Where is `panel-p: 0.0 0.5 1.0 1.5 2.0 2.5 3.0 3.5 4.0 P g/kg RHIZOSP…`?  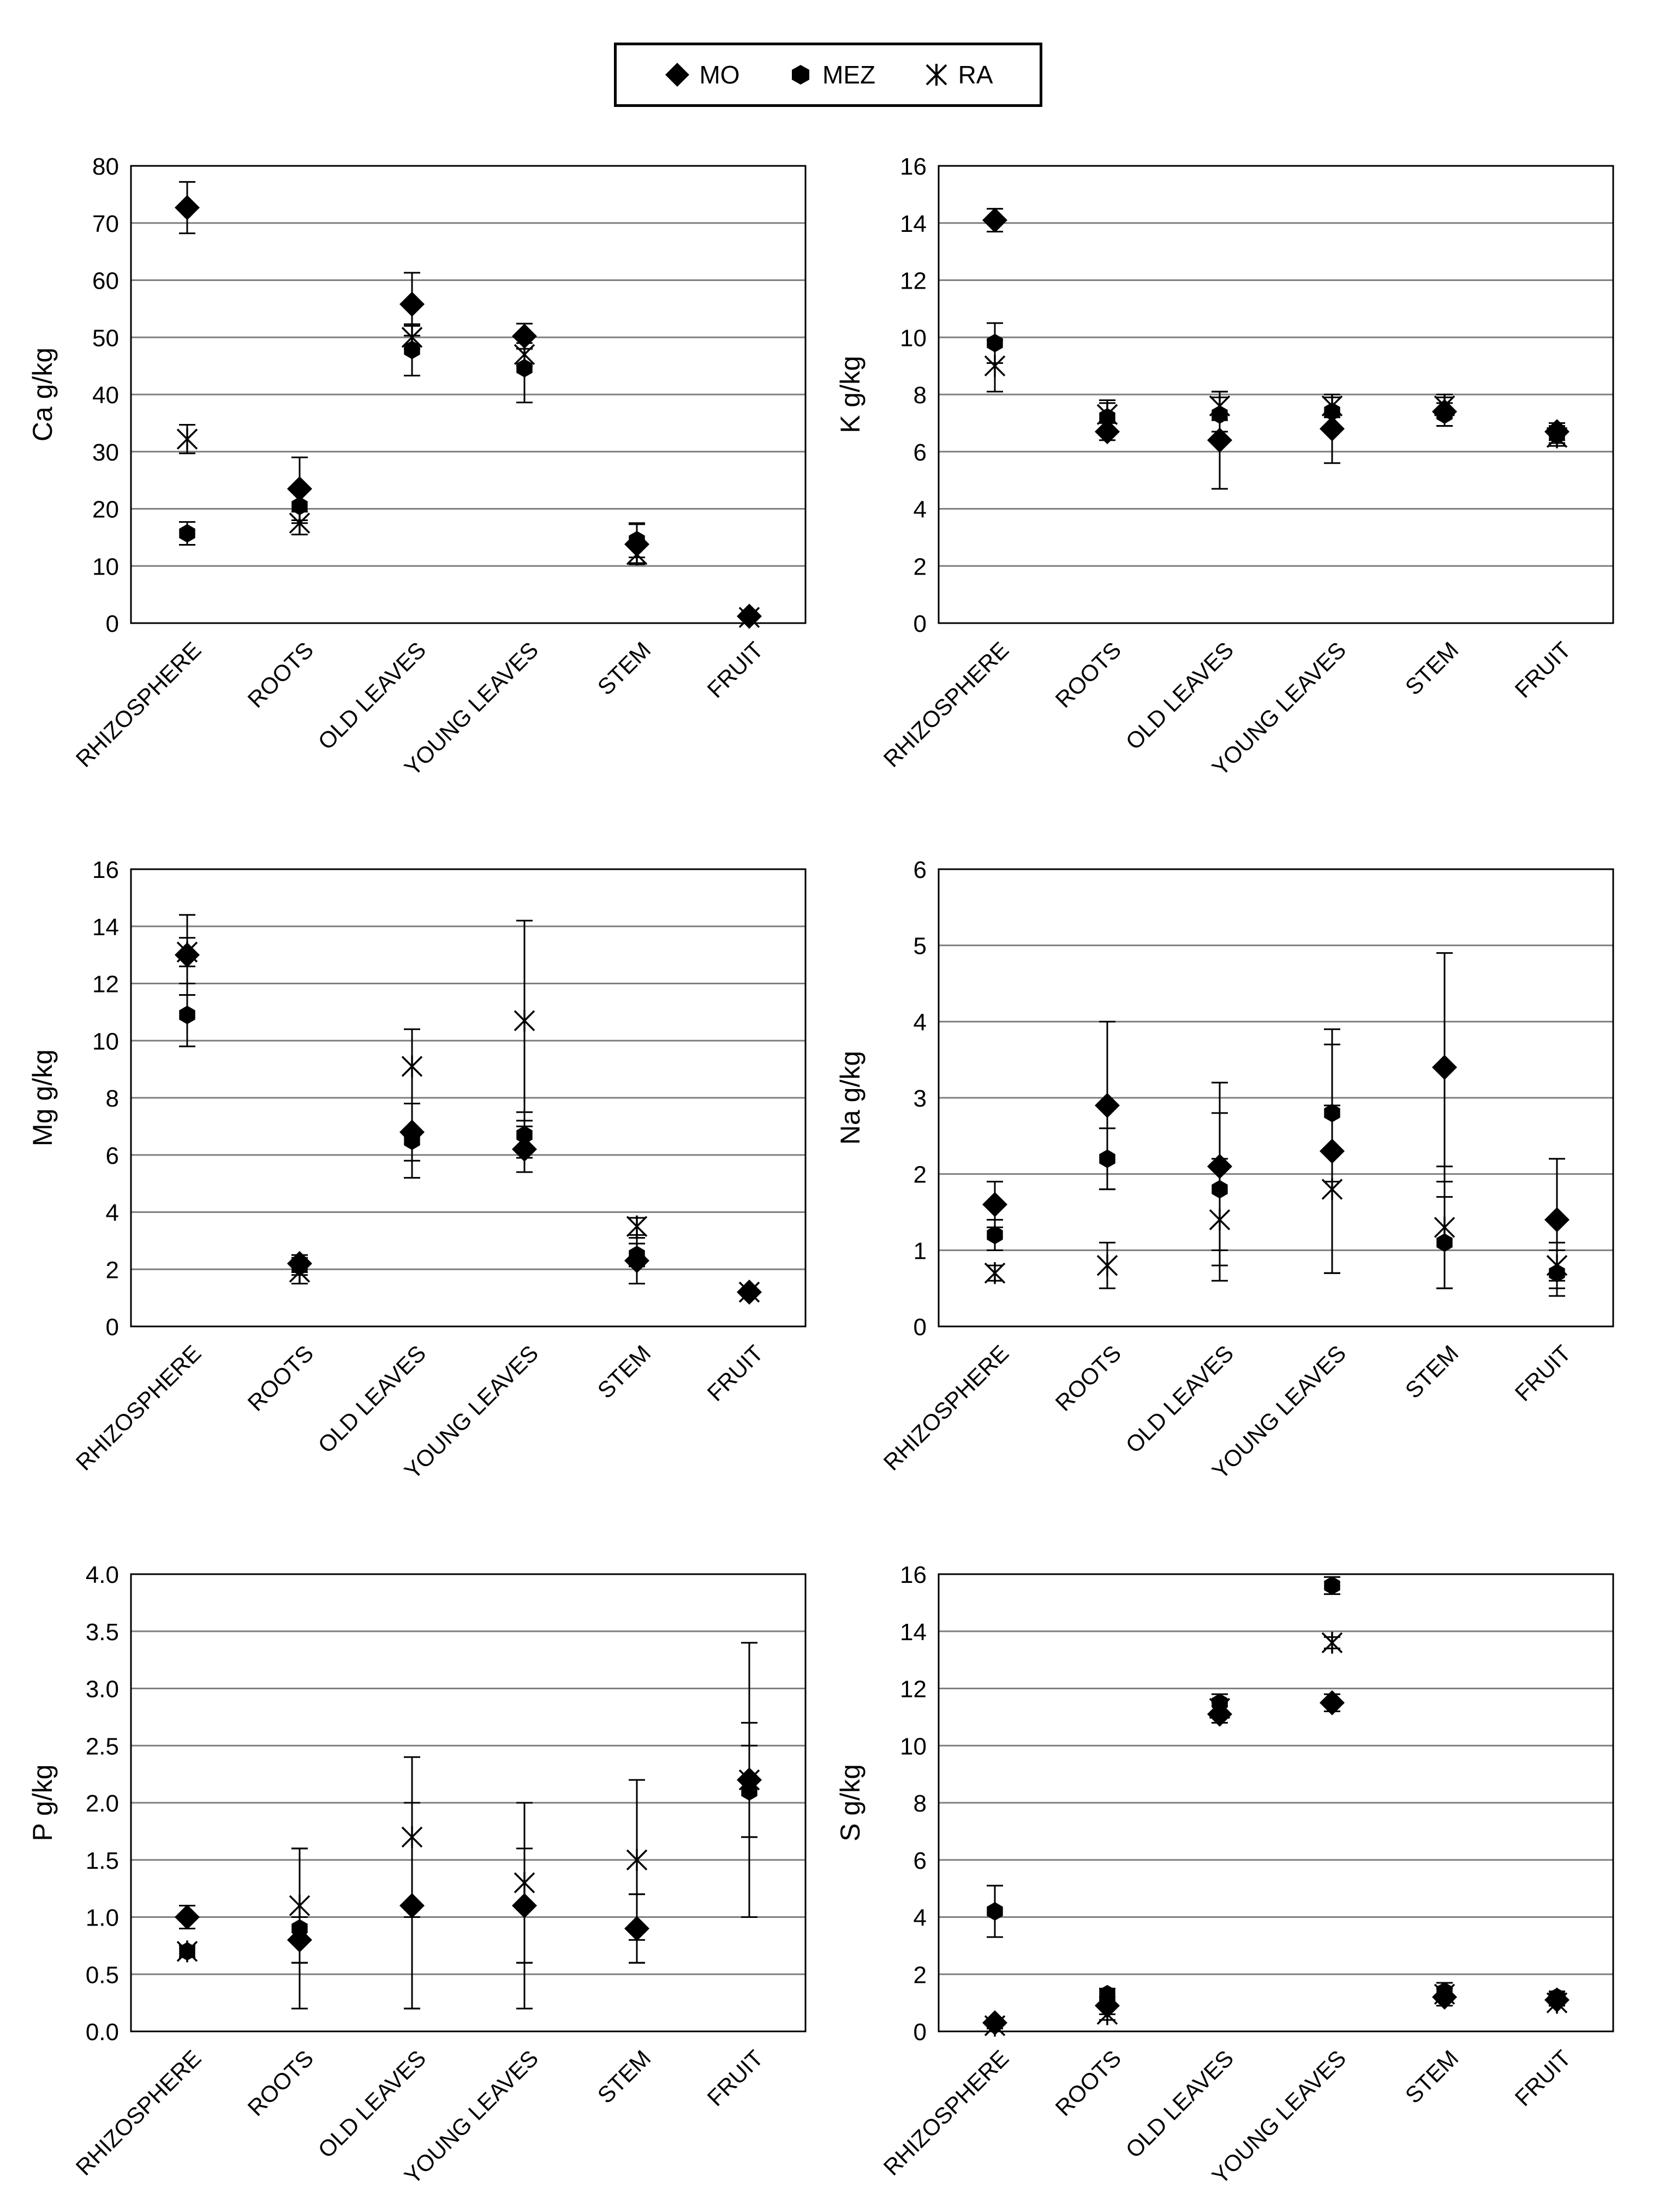
panel-p: 0.0 0.5 1.0 1.5 2.0 2.5 3.0 3.5 4.0 P g/kg RHIZOSP… is located at coordinates (417, 1876).